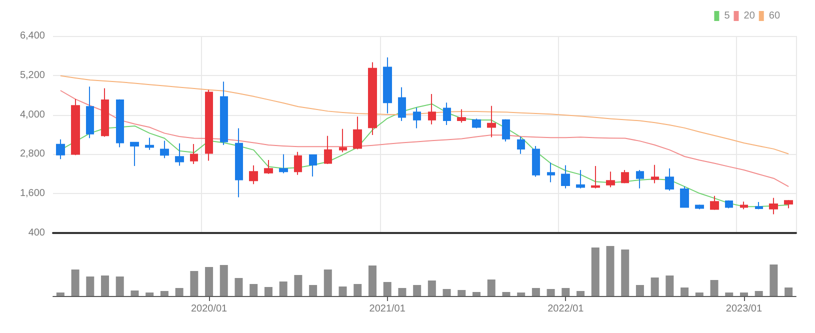 The height and width of the screenshot is (333, 815). What do you see at coordinates (33, 194) in the screenshot?
I see `y-tick-label: 1,600` at bounding box center [33, 194].